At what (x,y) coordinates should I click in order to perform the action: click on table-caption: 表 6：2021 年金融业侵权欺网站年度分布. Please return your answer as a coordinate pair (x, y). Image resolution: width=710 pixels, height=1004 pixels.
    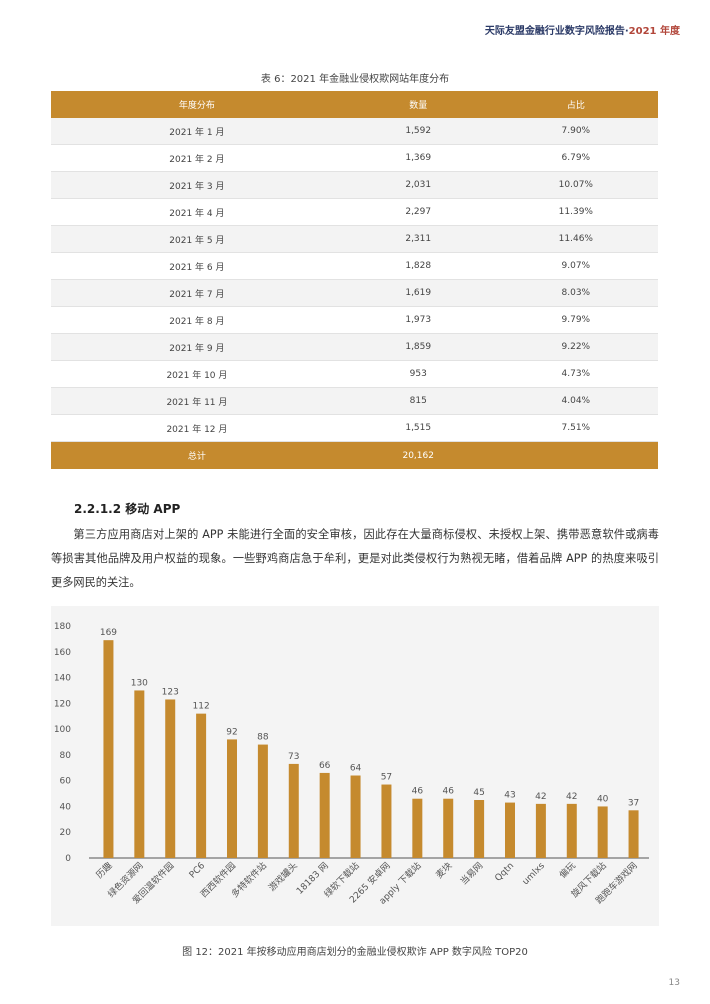
    Looking at the image, I should click on (355, 79).